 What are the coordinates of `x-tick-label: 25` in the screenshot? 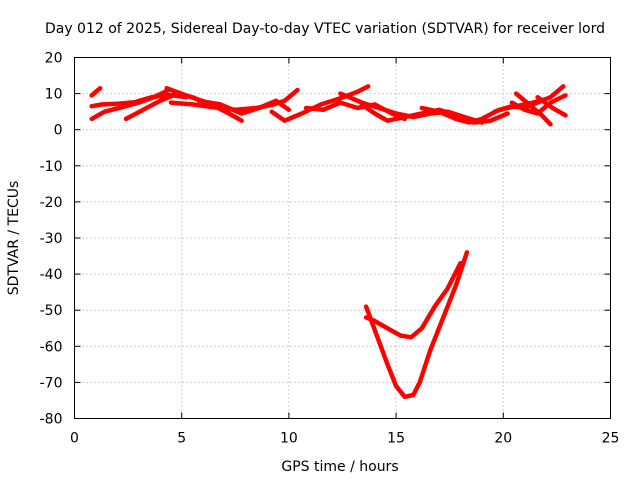 It's located at (611, 439).